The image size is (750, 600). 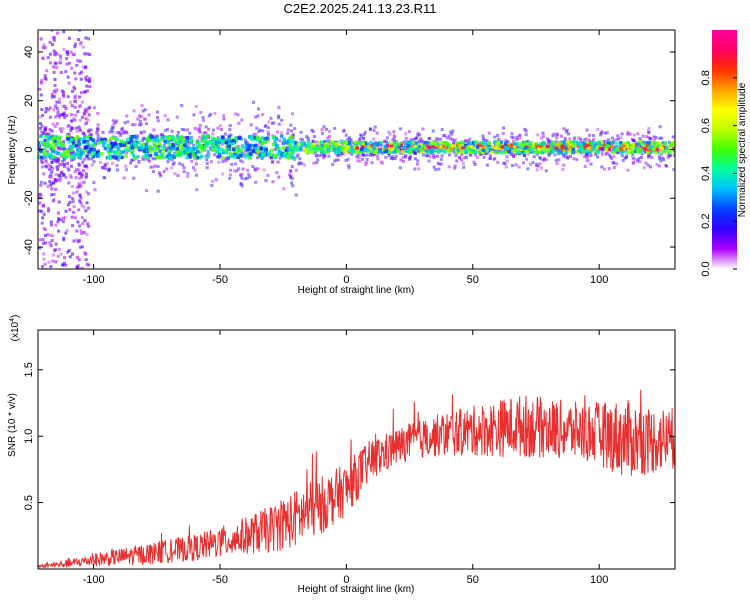 What do you see at coordinates (706, 173) in the screenshot?
I see `colorbar-tick-label: 0.4` at bounding box center [706, 173].